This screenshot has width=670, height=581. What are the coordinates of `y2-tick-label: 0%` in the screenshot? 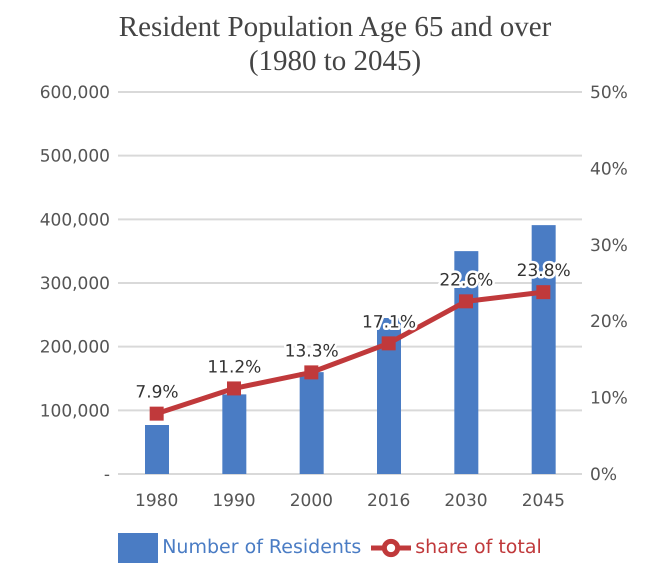 It's located at (603, 475).